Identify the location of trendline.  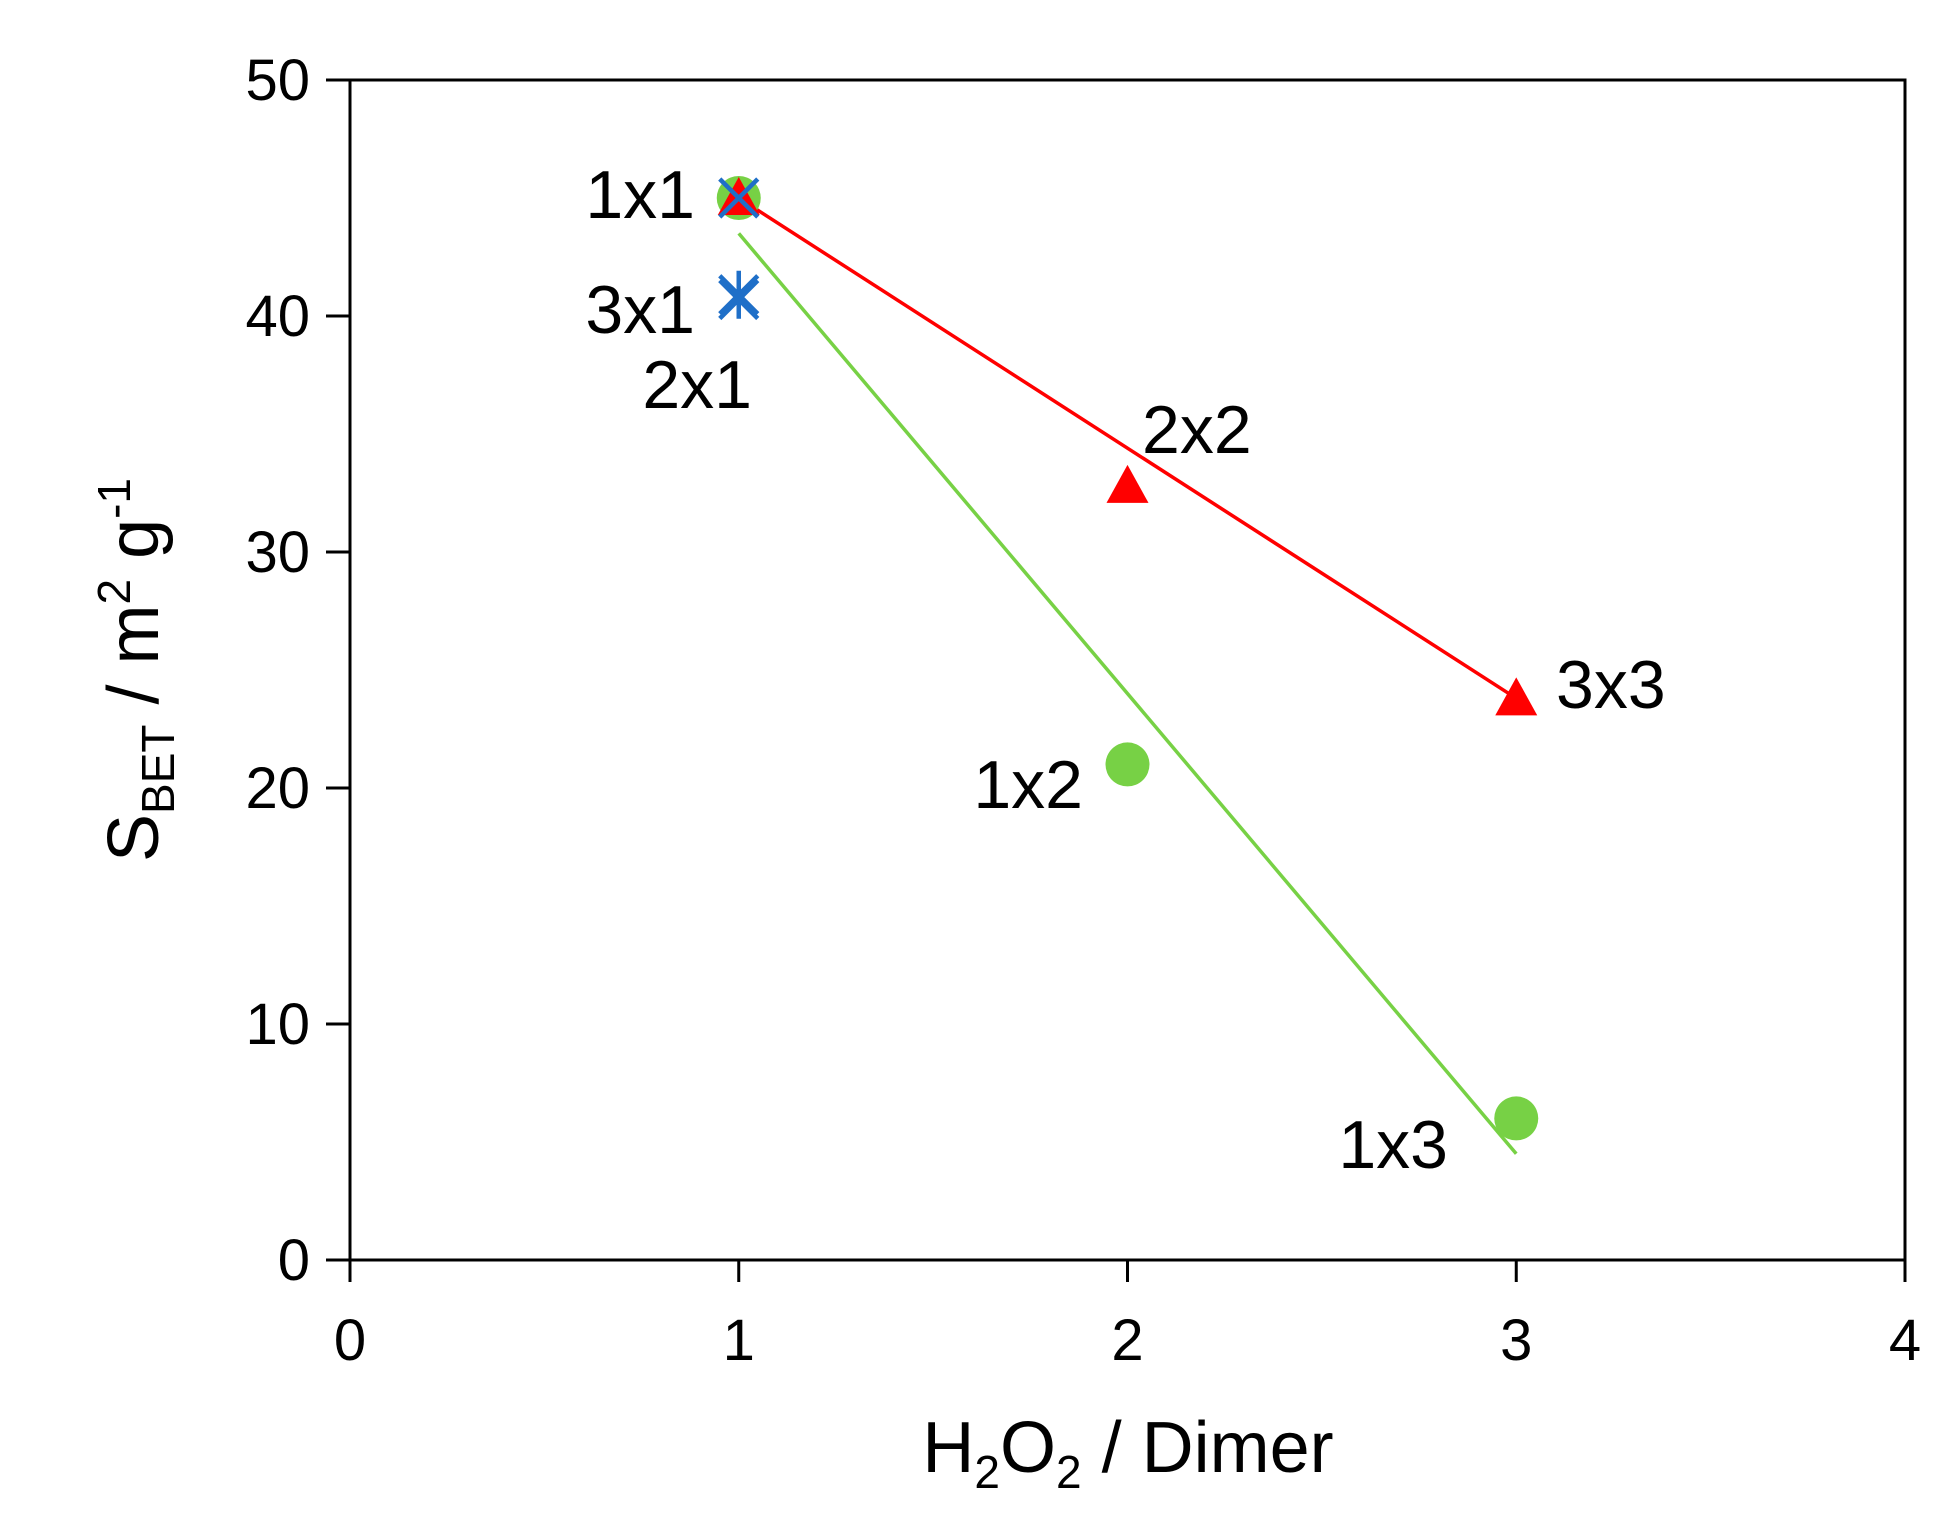
(1127, 448).